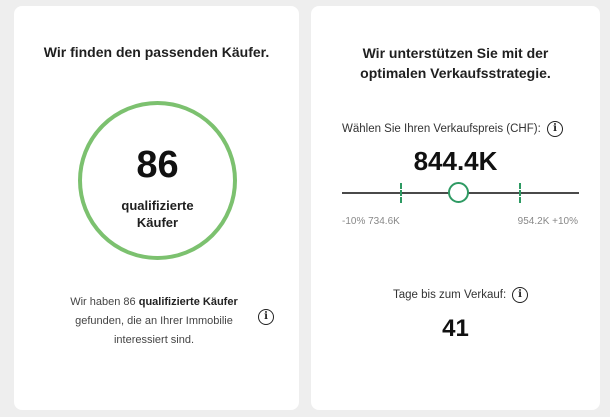 The image size is (610, 417). I want to click on info-icon: i, so click(266, 317).